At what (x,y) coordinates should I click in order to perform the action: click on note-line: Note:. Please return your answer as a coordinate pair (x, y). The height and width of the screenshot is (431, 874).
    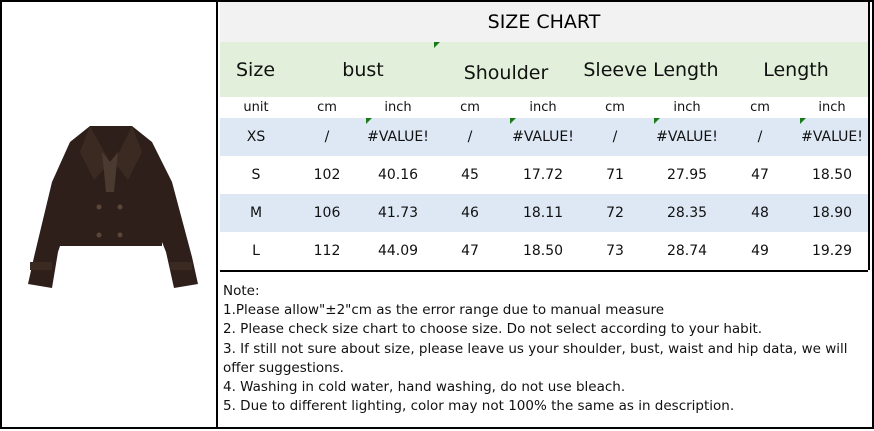
    Looking at the image, I should click on (241, 291).